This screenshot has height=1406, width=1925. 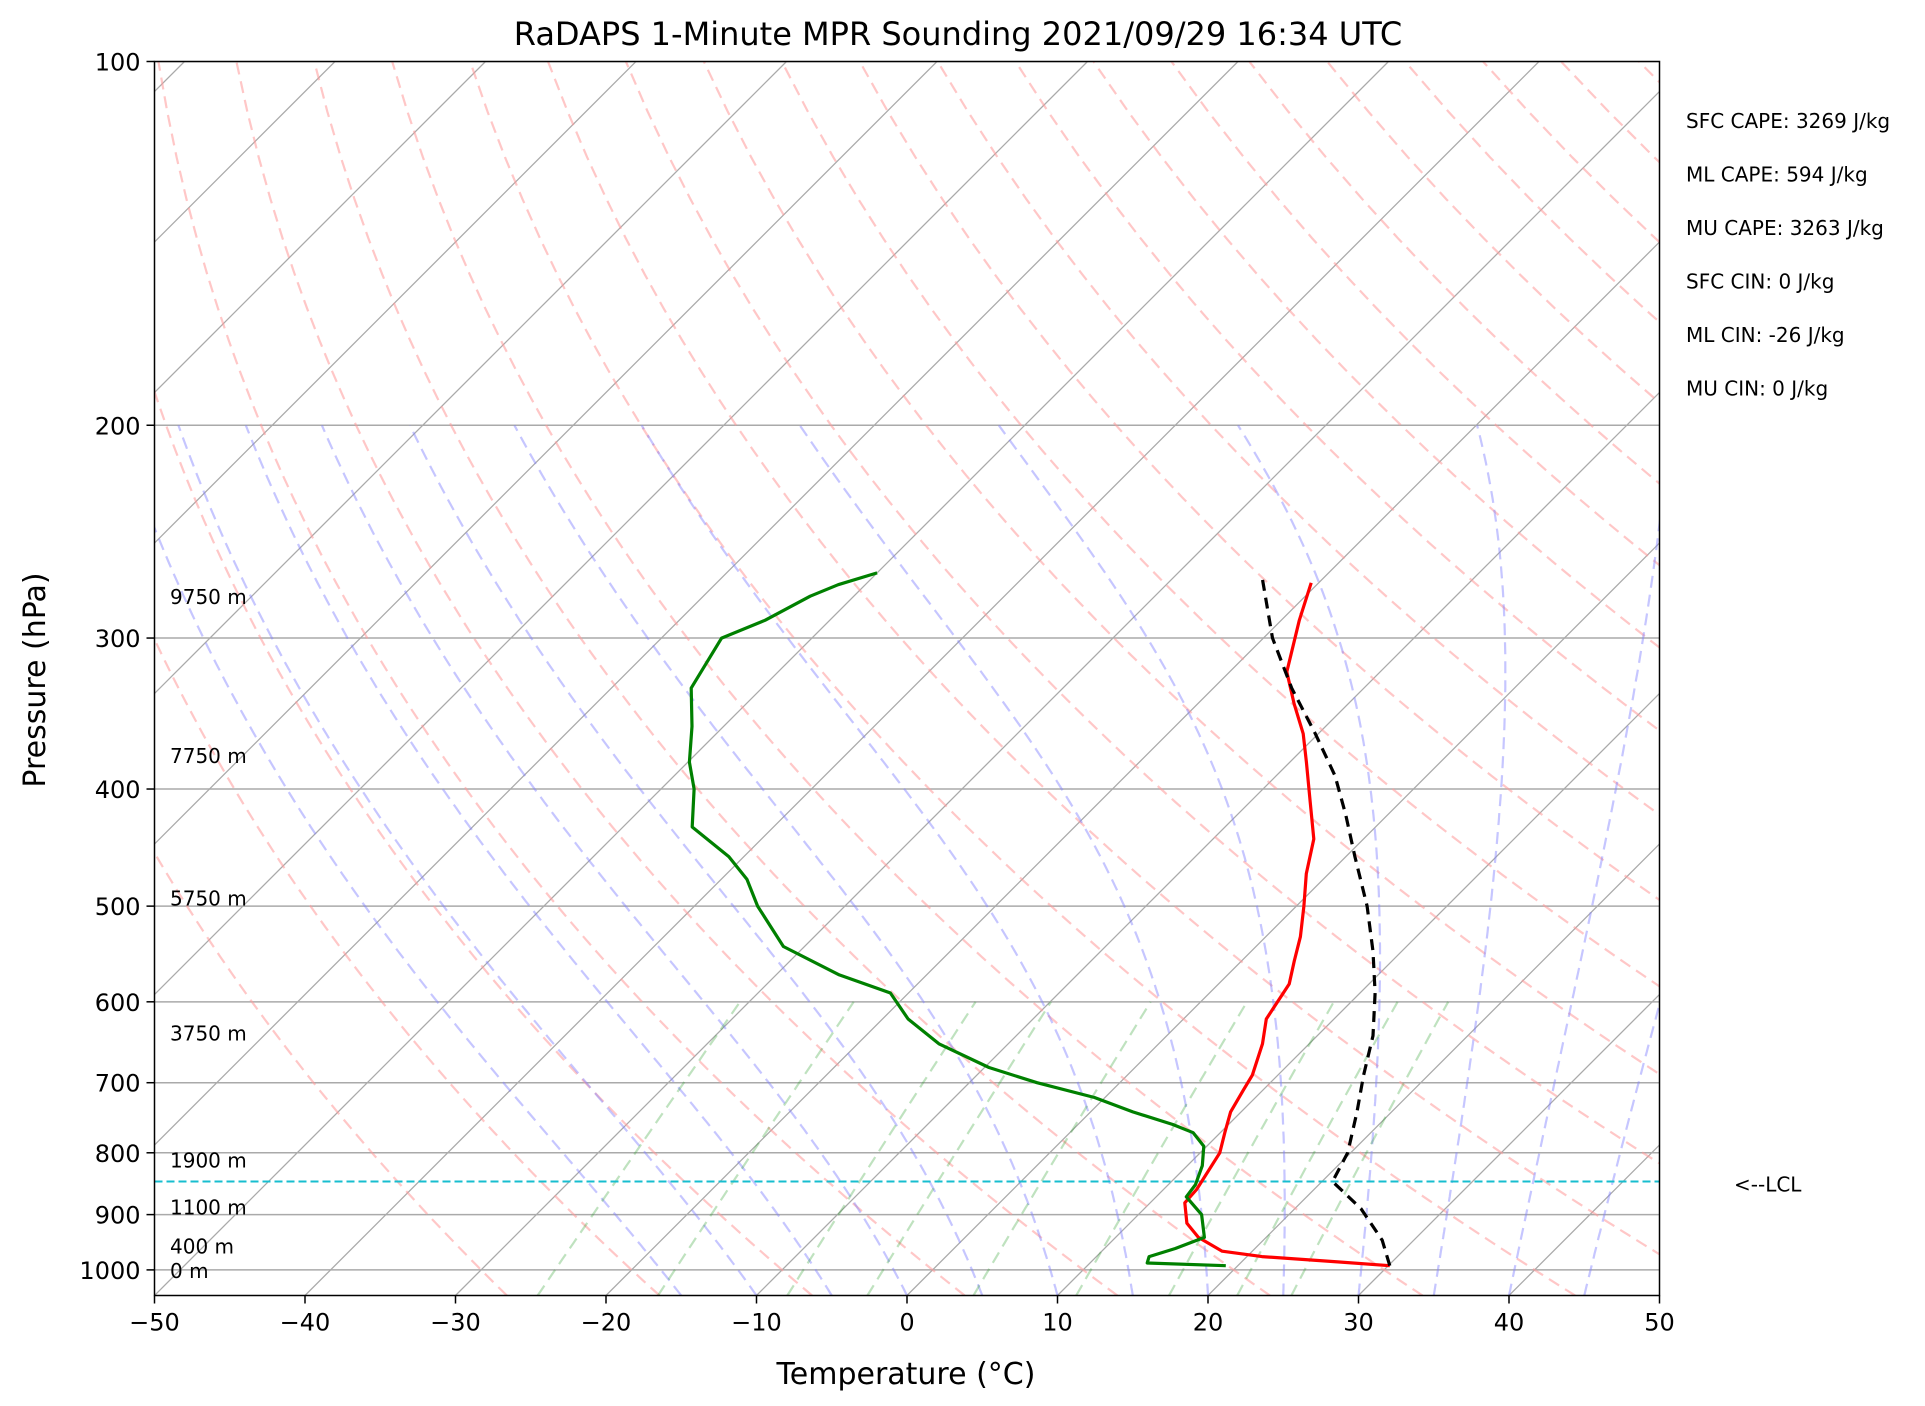 What do you see at coordinates (202, 1247) in the screenshot?
I see `height-label: 400 m` at bounding box center [202, 1247].